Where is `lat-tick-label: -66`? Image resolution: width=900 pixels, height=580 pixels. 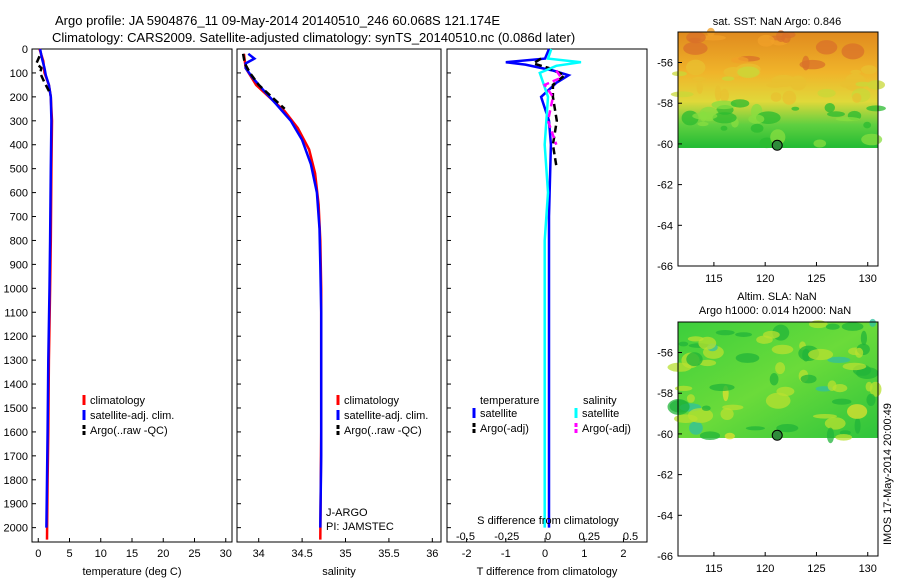
lat-tick-label: -66 is located at coordinates (665, 267).